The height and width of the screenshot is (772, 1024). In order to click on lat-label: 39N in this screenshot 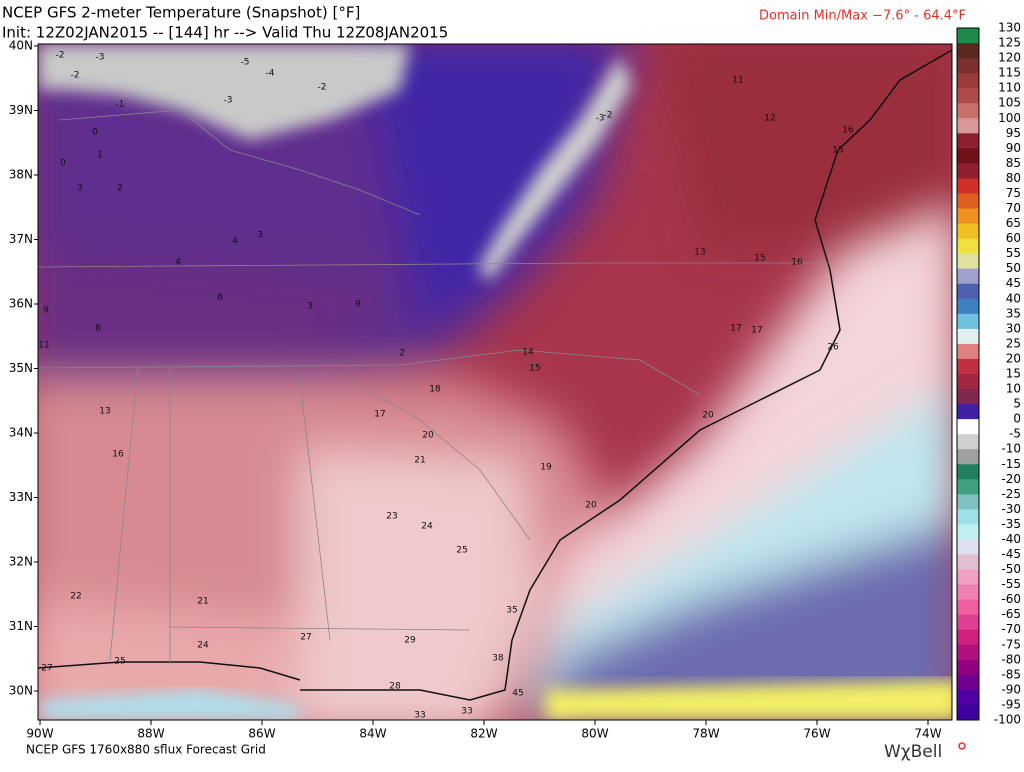, I will do `click(21, 110)`.